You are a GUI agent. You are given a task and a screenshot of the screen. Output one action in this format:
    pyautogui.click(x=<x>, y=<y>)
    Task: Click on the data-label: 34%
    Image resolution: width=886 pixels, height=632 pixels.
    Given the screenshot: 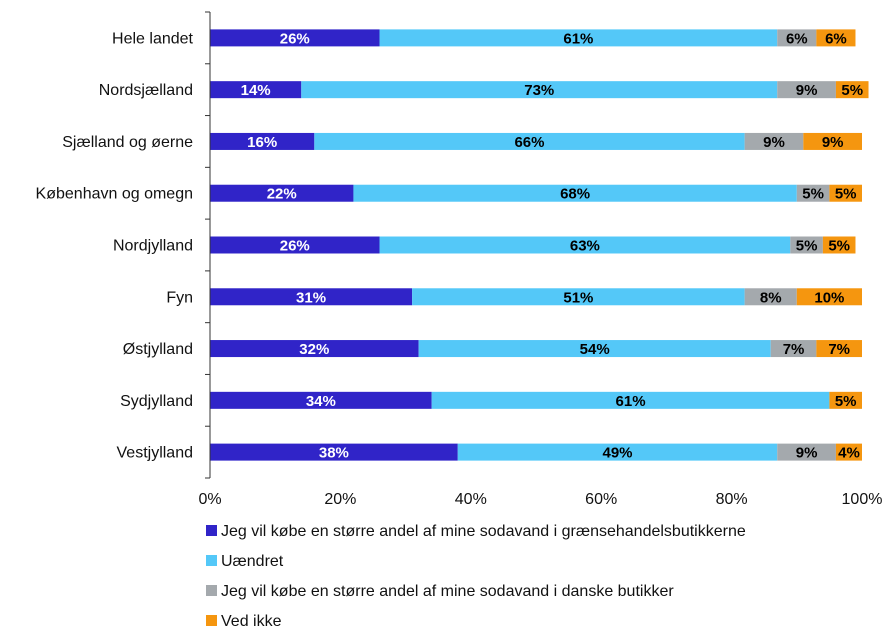 What is the action you would take?
    pyautogui.click(x=321, y=401)
    